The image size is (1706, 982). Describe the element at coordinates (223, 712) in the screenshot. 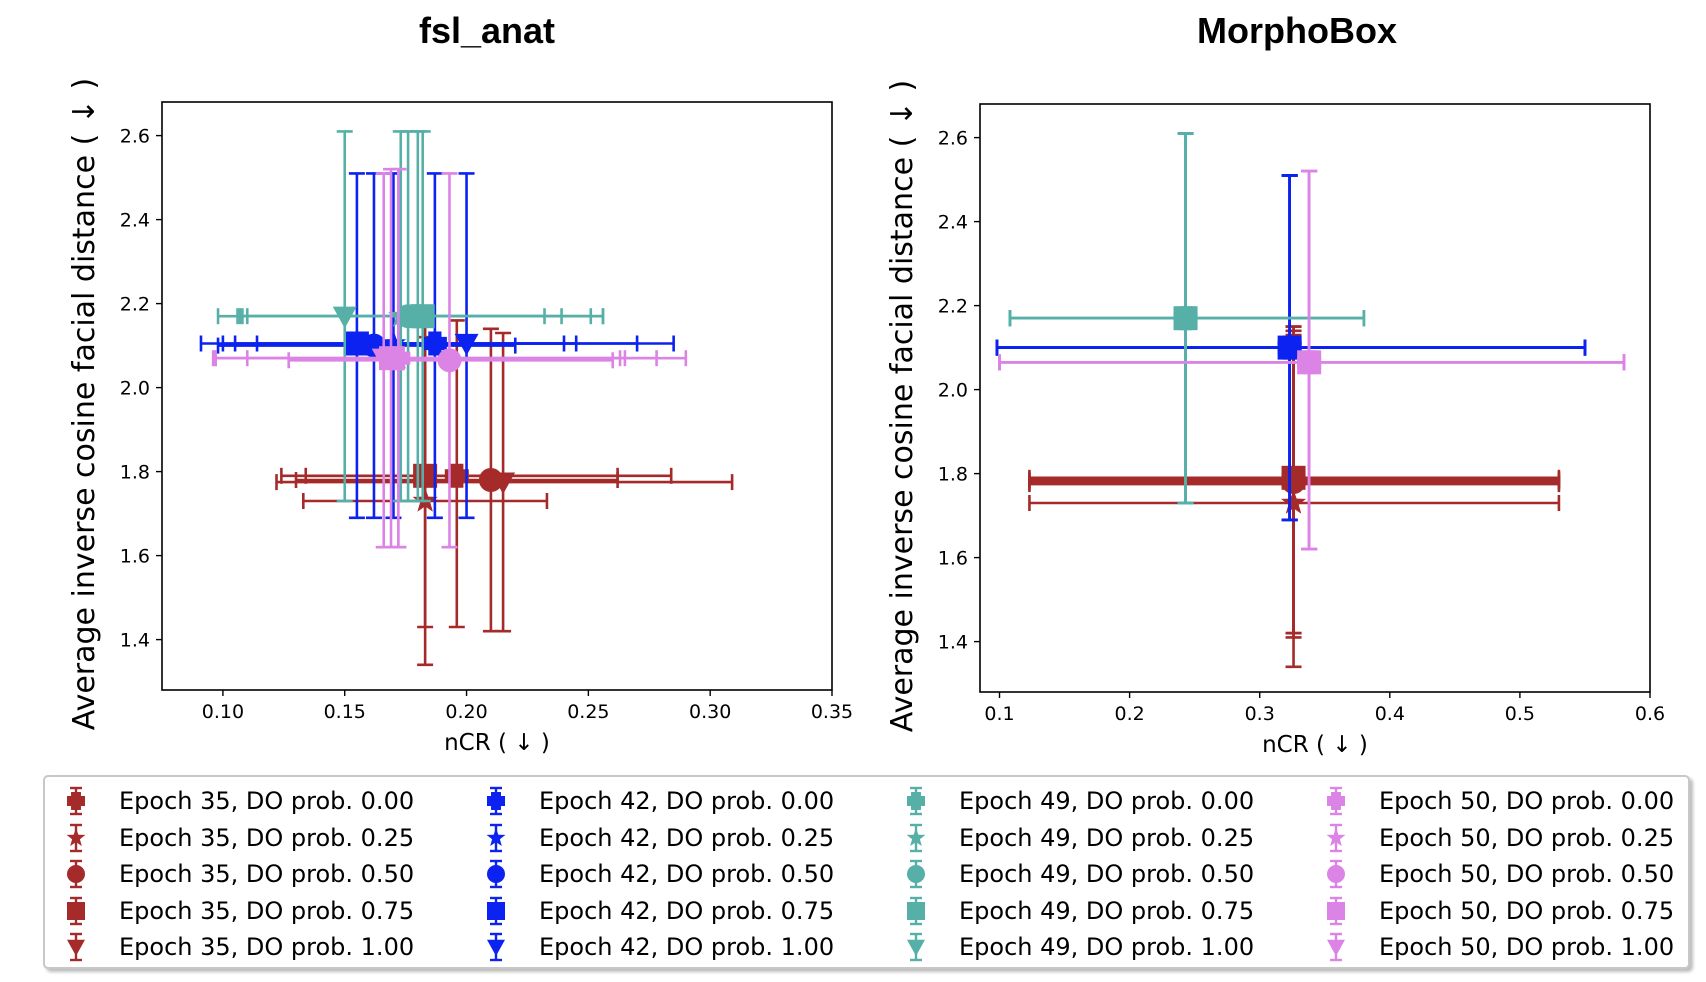

I see `x-tick-label: 0.10` at that location.